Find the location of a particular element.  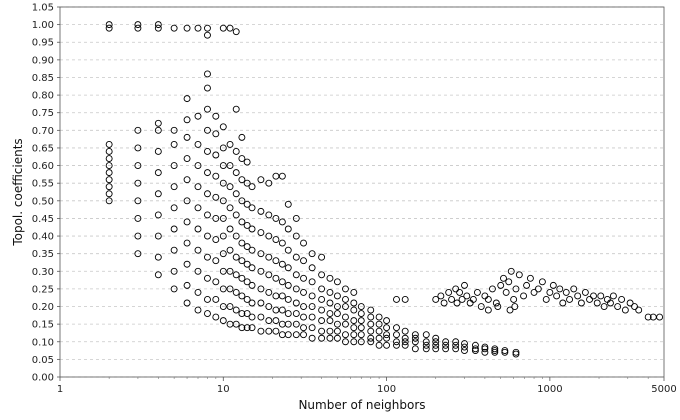

y-tick-label: 0.55 is located at coordinates (43, 184).